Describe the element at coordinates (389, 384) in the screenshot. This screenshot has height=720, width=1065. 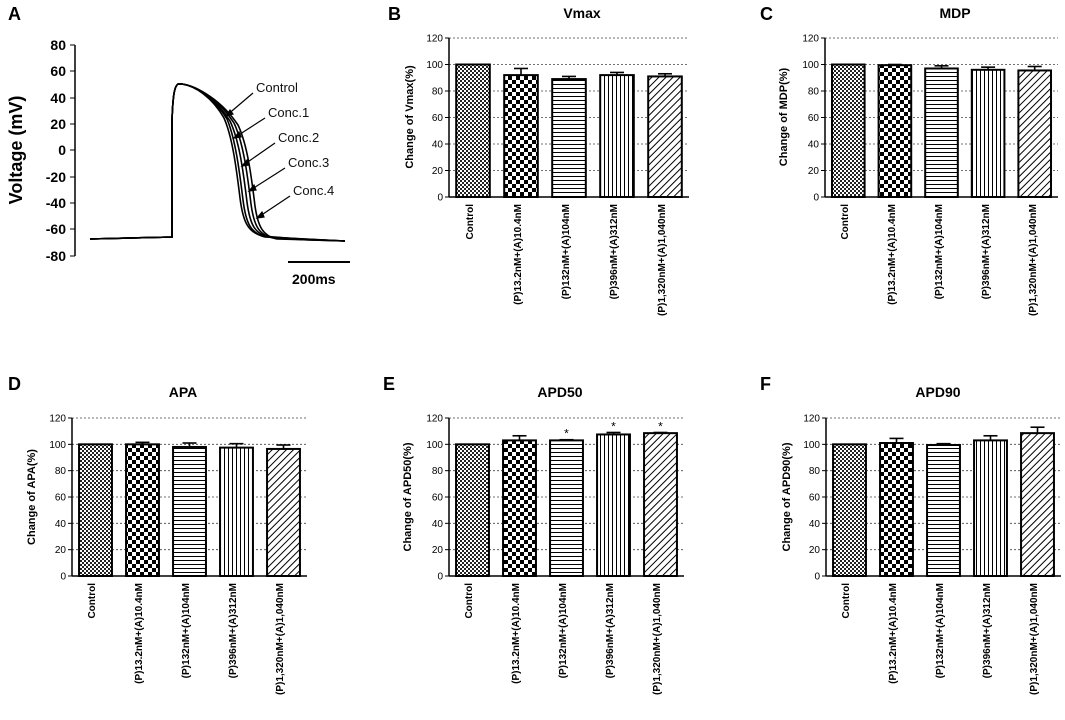
I see `panel-e-letter: E` at that location.